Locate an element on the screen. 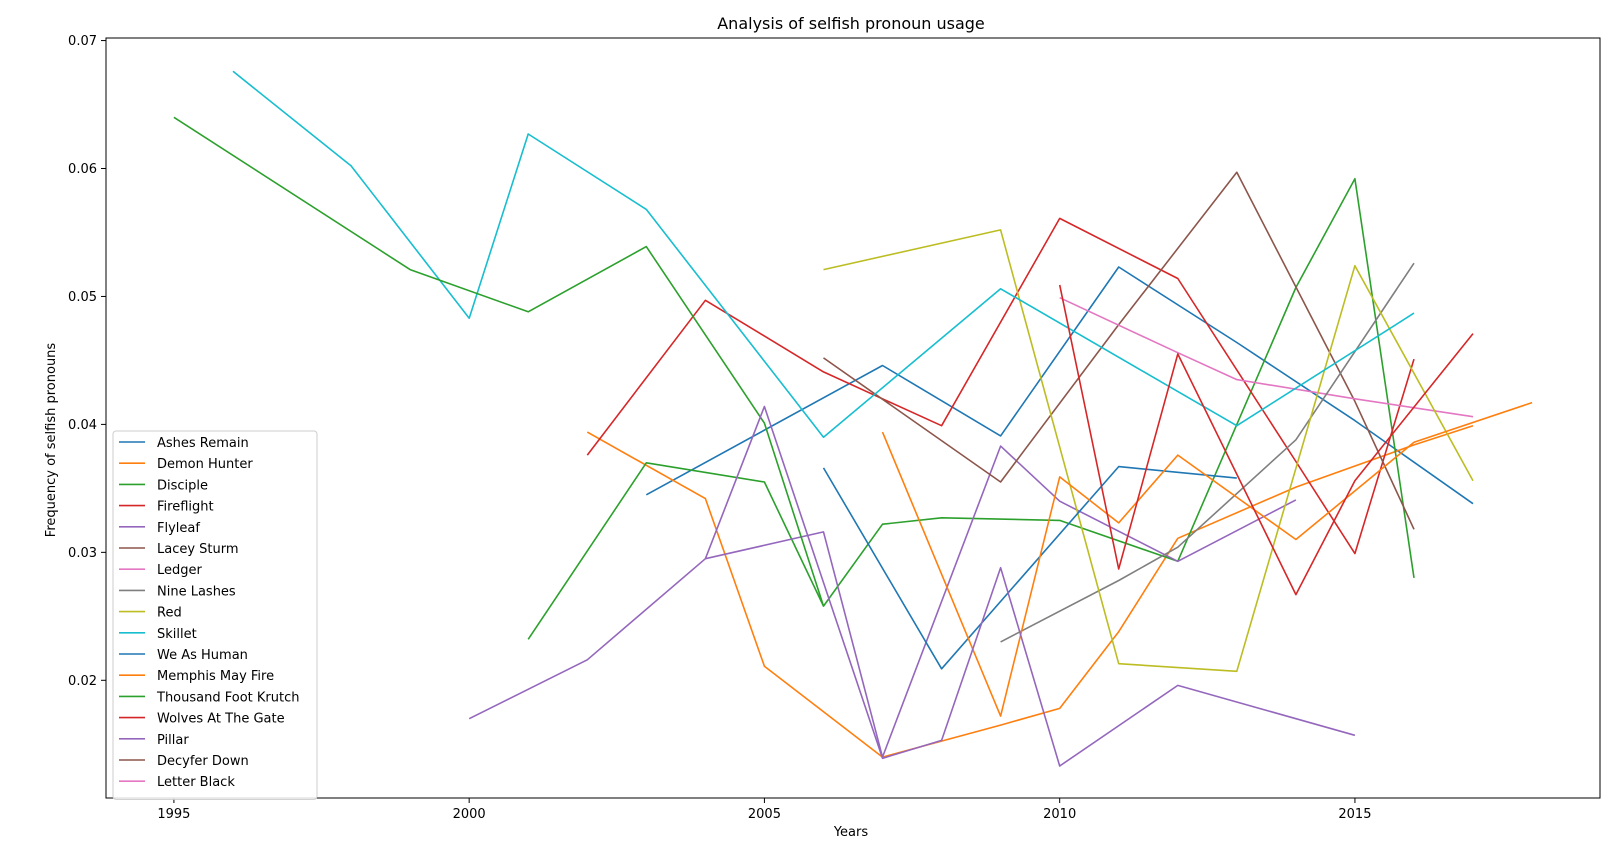 The image size is (1624, 846). legend-box is located at coordinates (215, 615).